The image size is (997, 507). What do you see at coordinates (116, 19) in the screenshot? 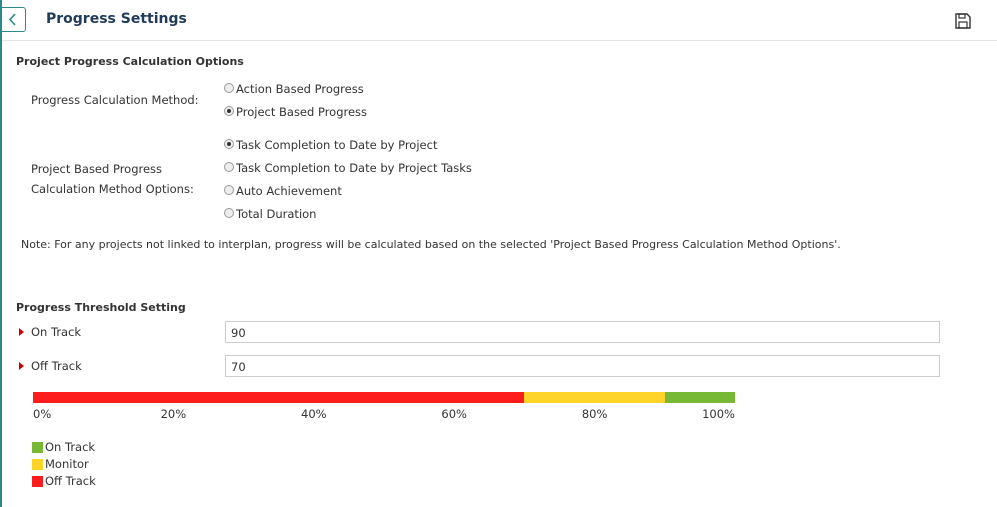
I see `page-title: Progress Settings` at bounding box center [116, 19].